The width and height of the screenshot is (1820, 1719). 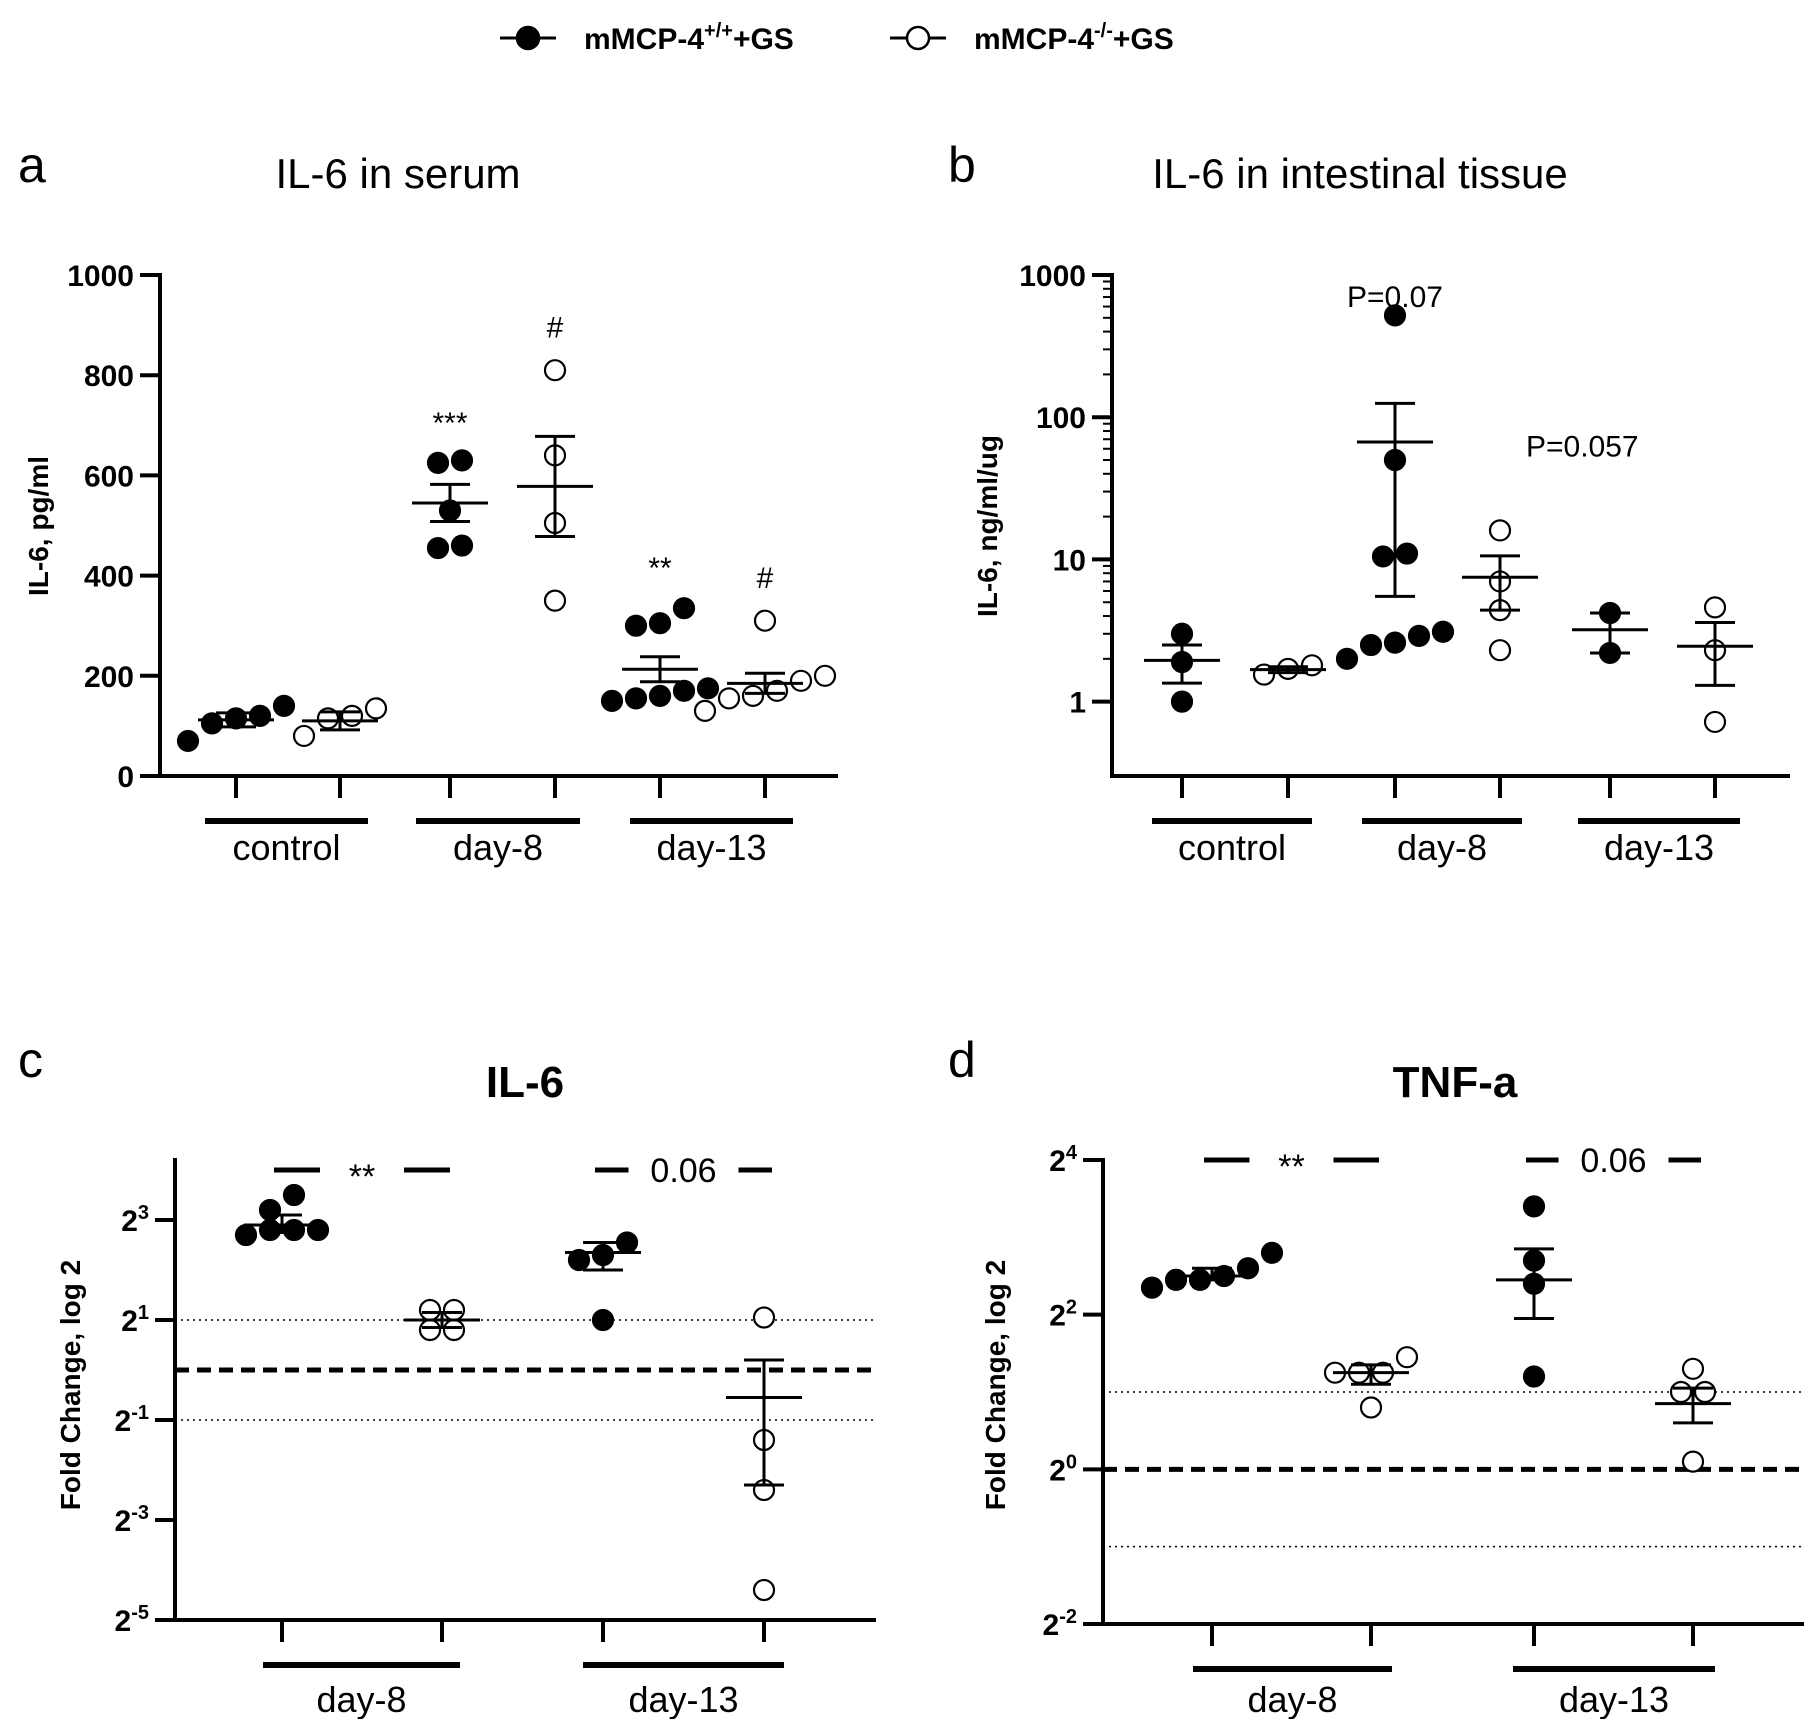 I want to click on y-tick-label: 23, so click(x=135, y=1220).